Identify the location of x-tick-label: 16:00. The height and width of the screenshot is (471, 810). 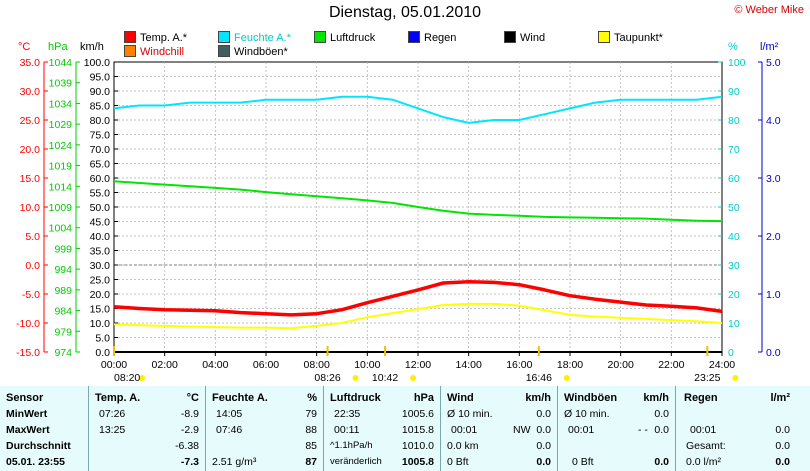
(519, 365).